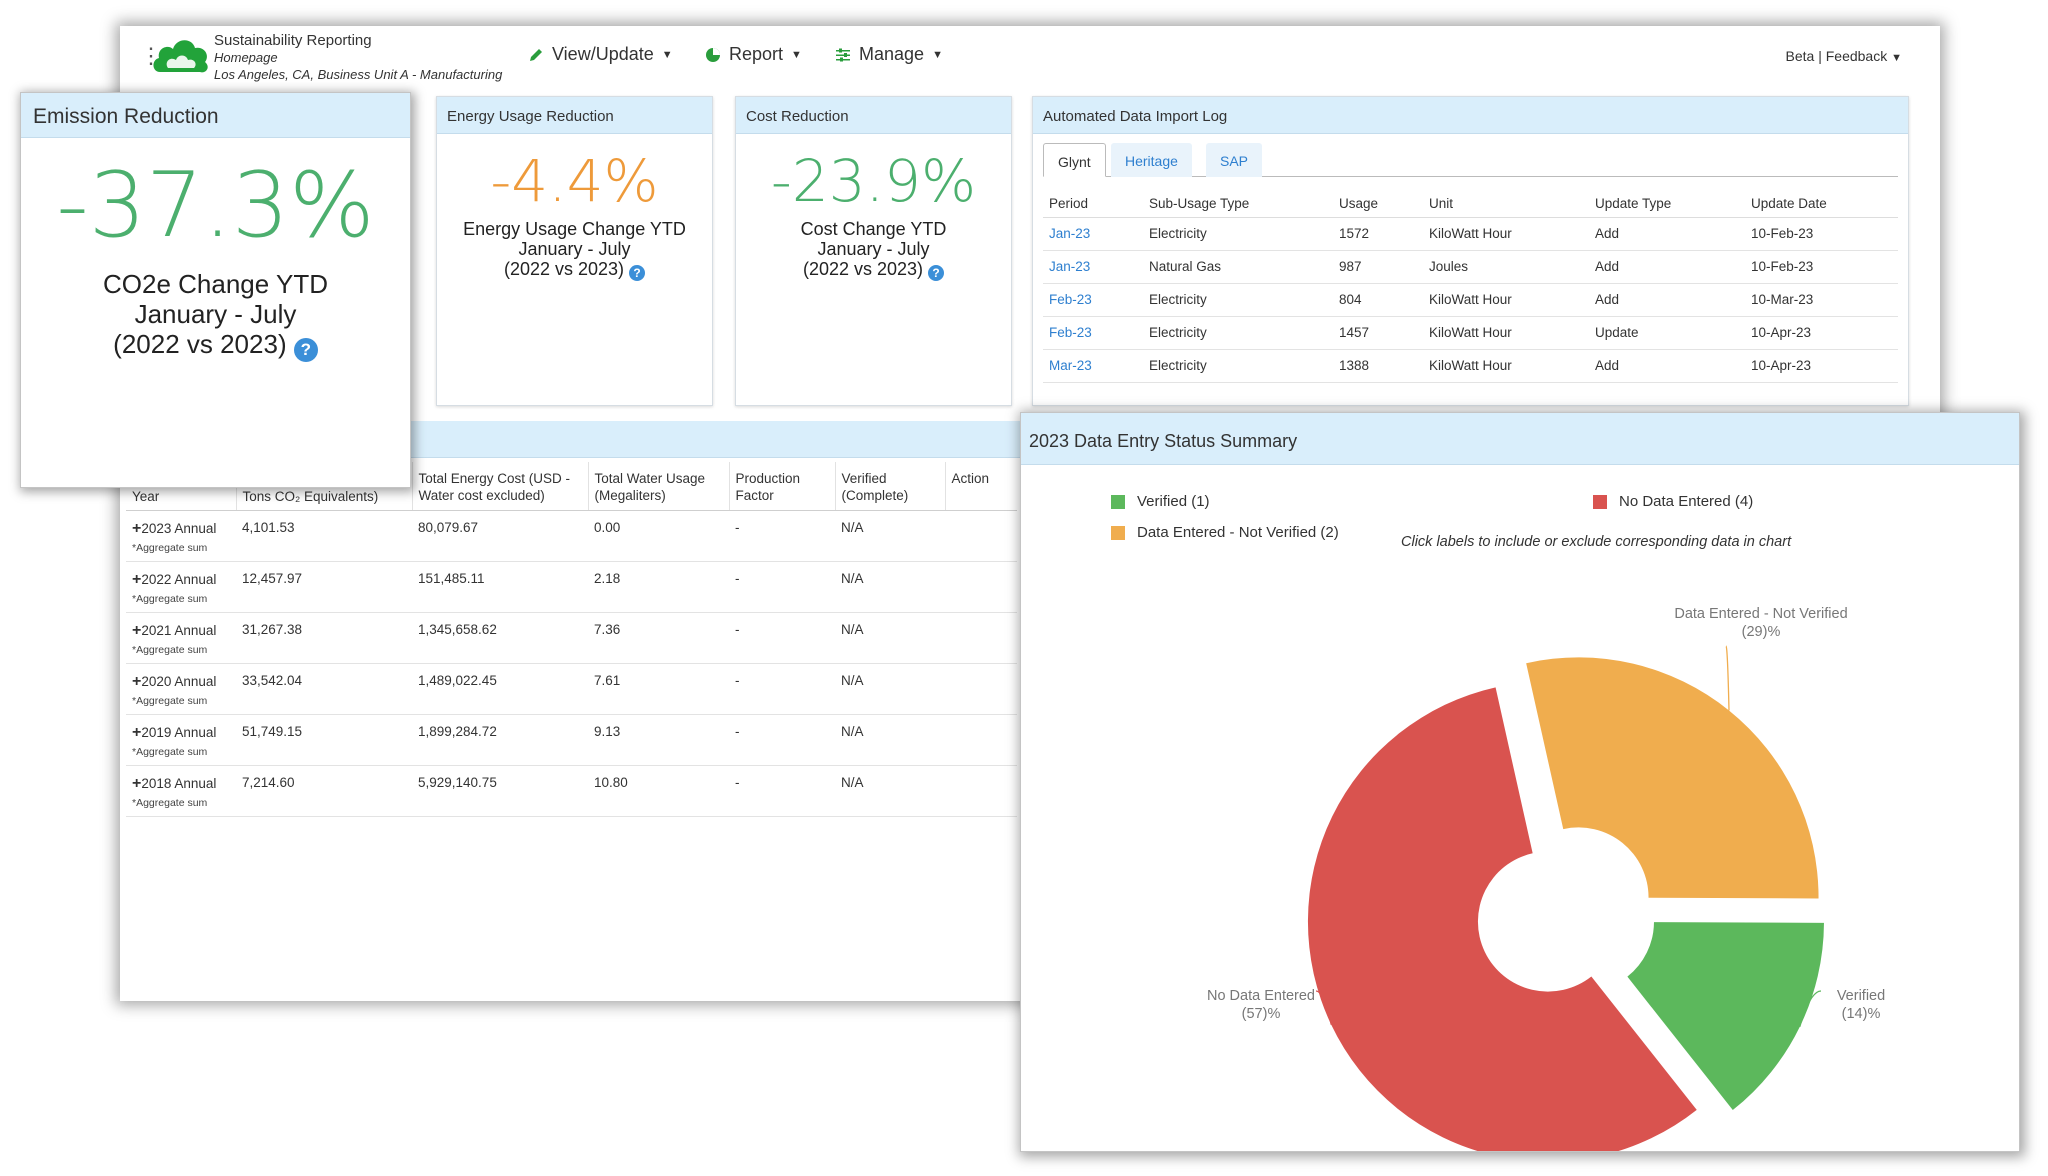 The height and width of the screenshot is (1176, 2048). I want to click on year-cell: +2018 Annual *Aggregate sum, so click(181, 791).